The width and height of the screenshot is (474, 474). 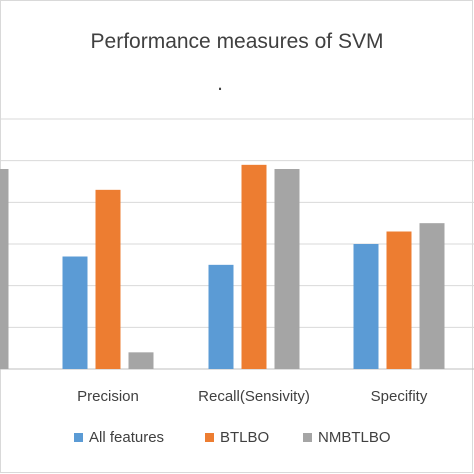 What do you see at coordinates (254, 266) in the screenshot?
I see `bar-btlbo-recall-sensivity-` at bounding box center [254, 266].